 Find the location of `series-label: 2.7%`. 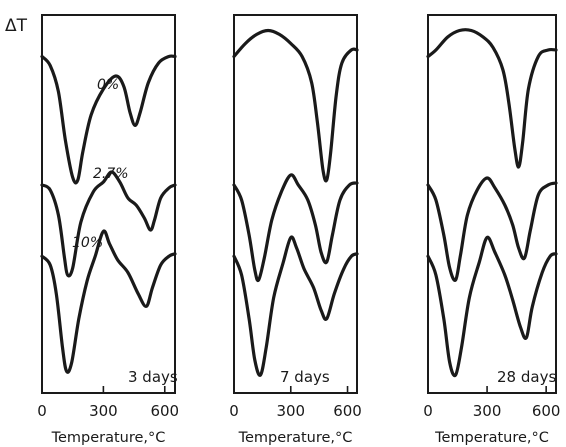

series-label: 2.7% is located at coordinates (111, 174).